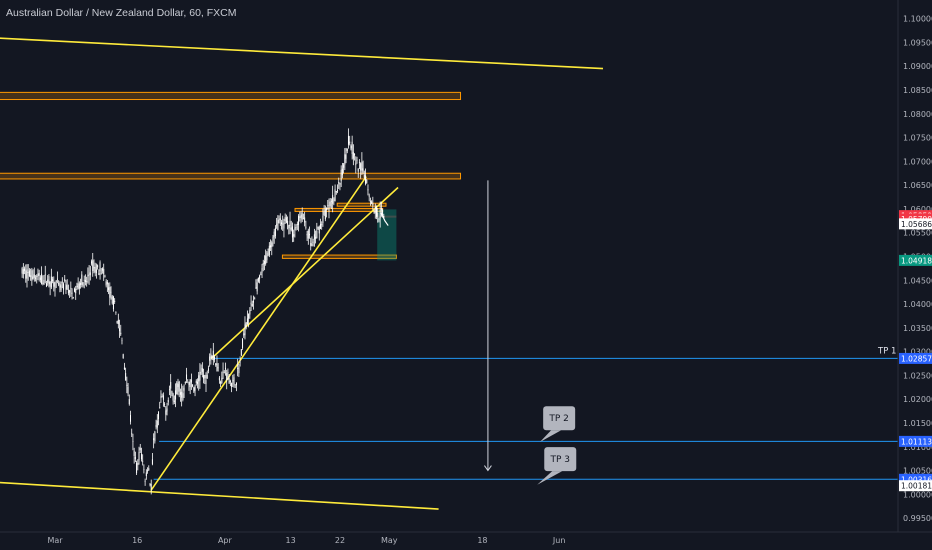 This screenshot has height=550, width=932. I want to click on price-badge-text: 1.01113, so click(916, 441).